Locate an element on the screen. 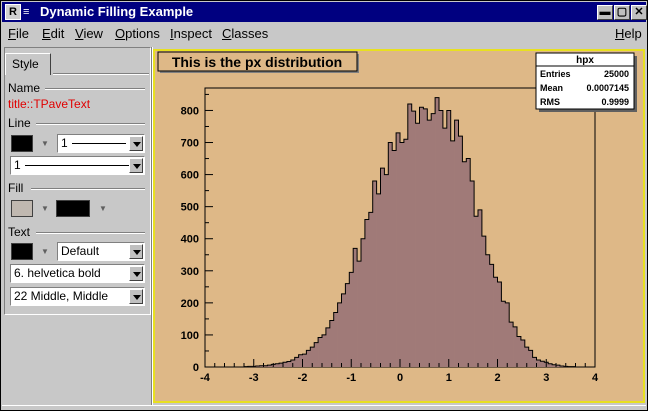 The width and height of the screenshot is (648, 411). fill-pattern-dropdown-icon: ▼ is located at coordinates (103, 208).